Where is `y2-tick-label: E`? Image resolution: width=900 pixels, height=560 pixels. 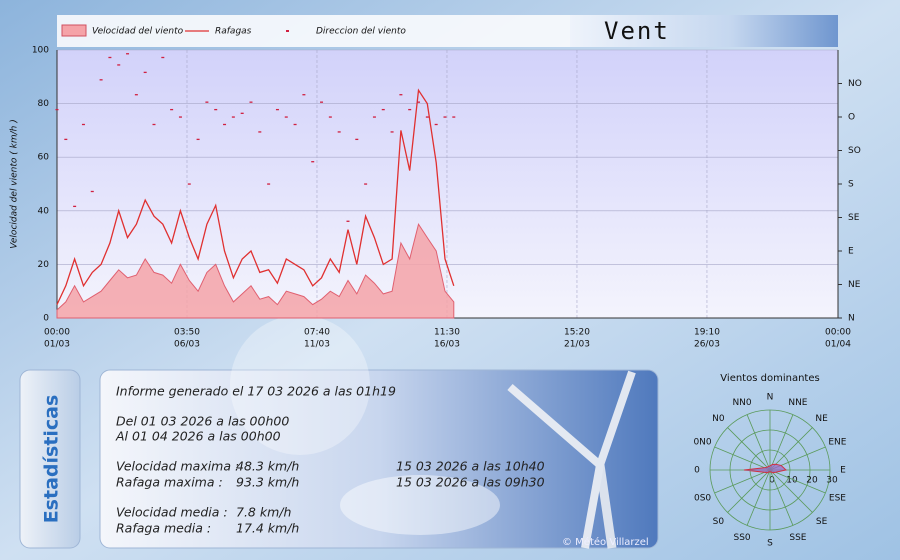
y2-tick-label: E is located at coordinates (851, 252).